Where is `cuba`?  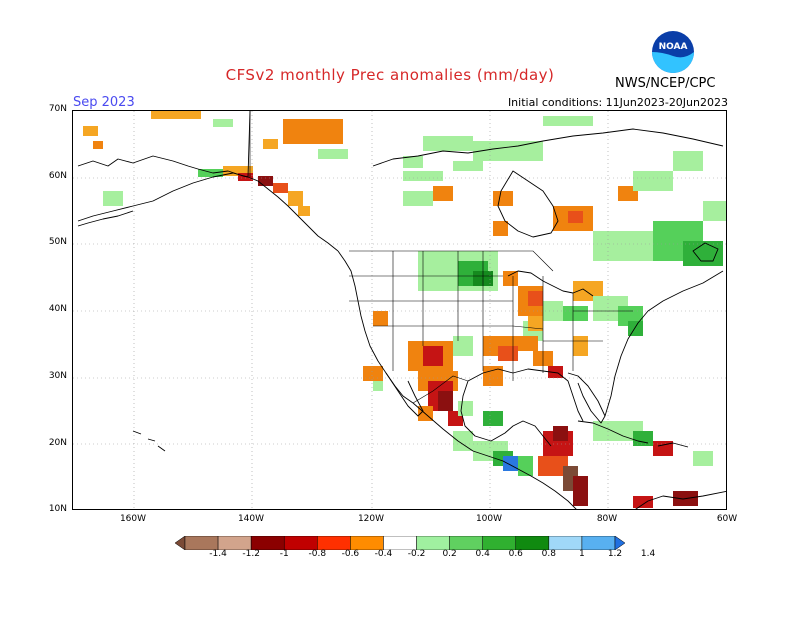 cuba is located at coordinates (613, 432).